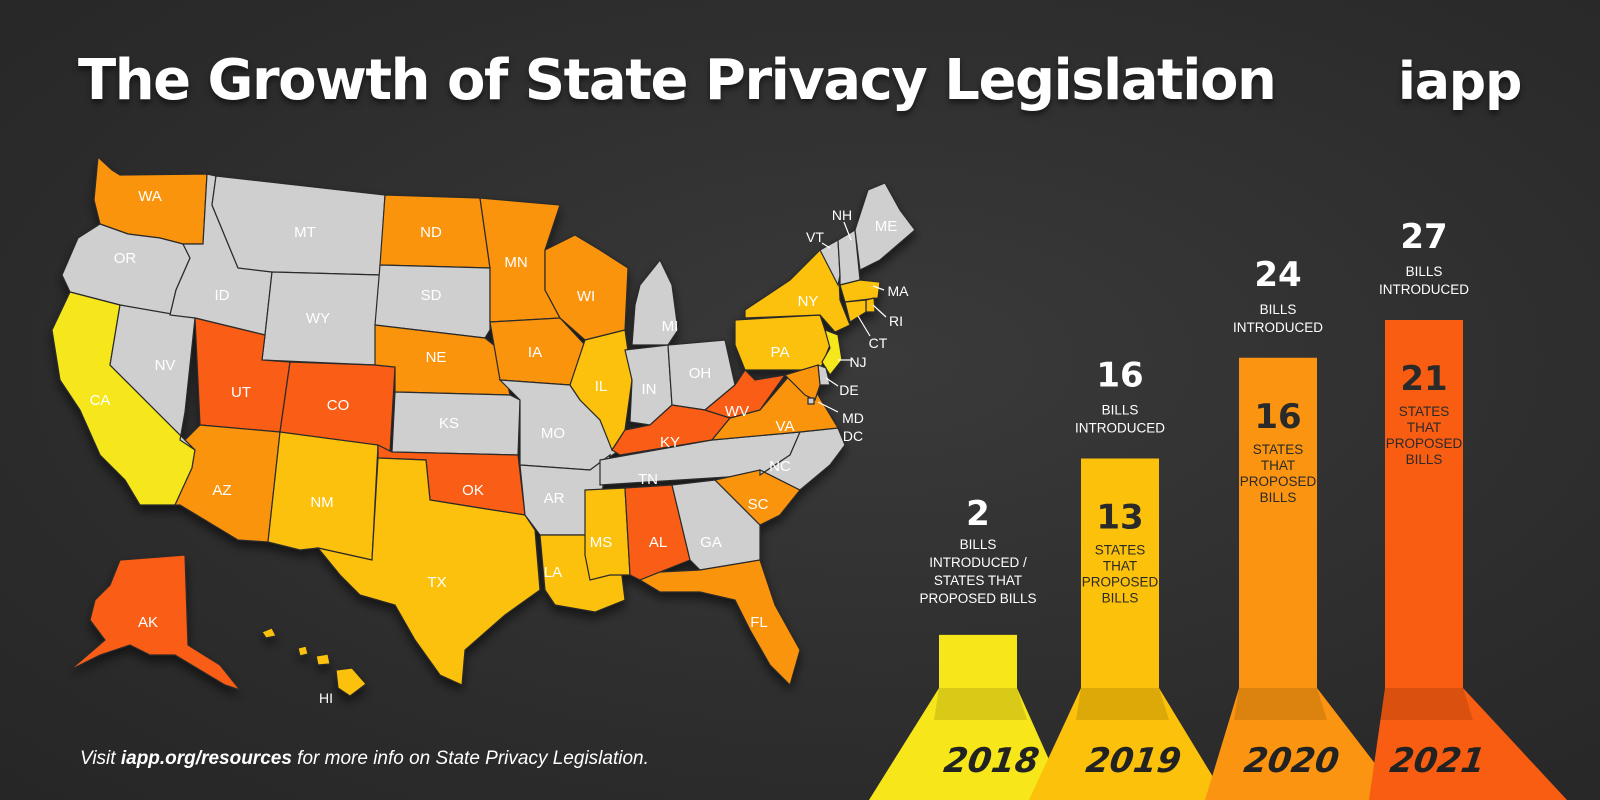 The width and height of the screenshot is (1600, 800). What do you see at coordinates (980, 704) in the screenshot?
I see `bar-fold-2018` at bounding box center [980, 704].